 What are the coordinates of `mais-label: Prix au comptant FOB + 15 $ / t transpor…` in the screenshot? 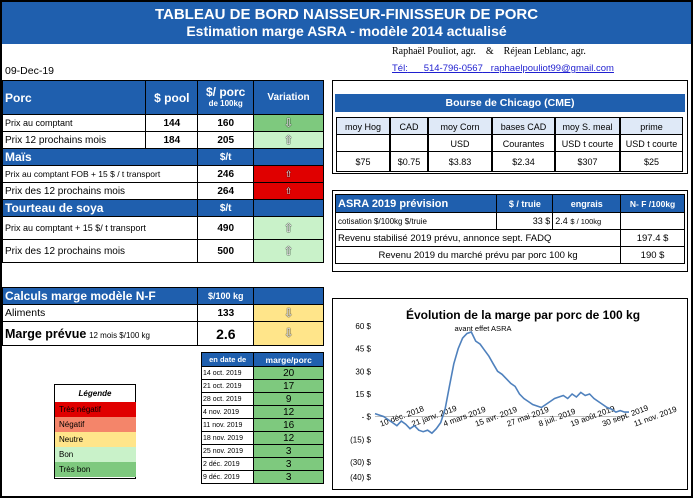 It's located at (100, 174).